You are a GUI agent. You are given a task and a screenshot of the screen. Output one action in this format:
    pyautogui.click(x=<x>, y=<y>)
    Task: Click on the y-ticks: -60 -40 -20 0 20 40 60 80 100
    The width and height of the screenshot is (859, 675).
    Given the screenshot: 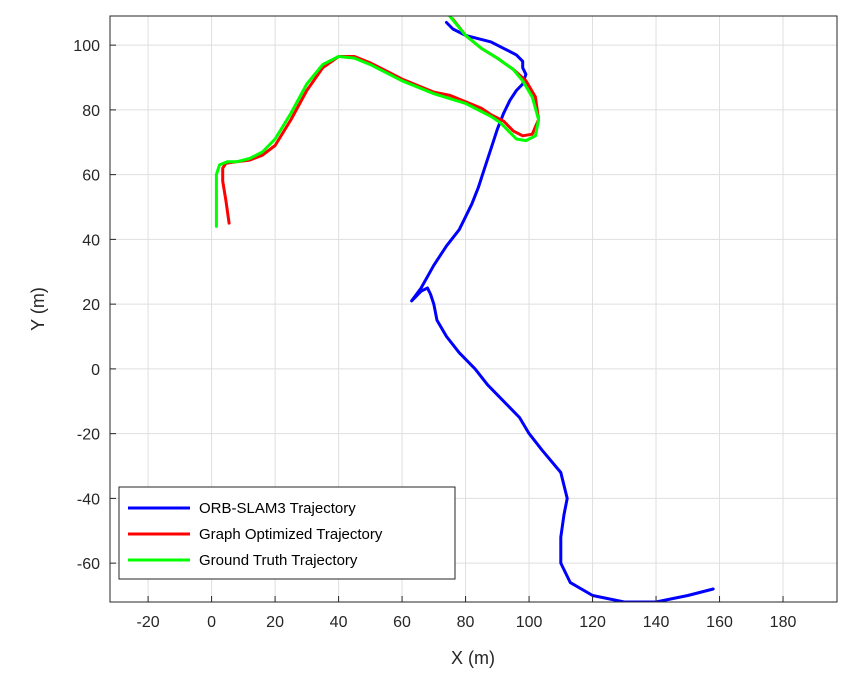 What is the action you would take?
    pyautogui.click(x=94, y=305)
    